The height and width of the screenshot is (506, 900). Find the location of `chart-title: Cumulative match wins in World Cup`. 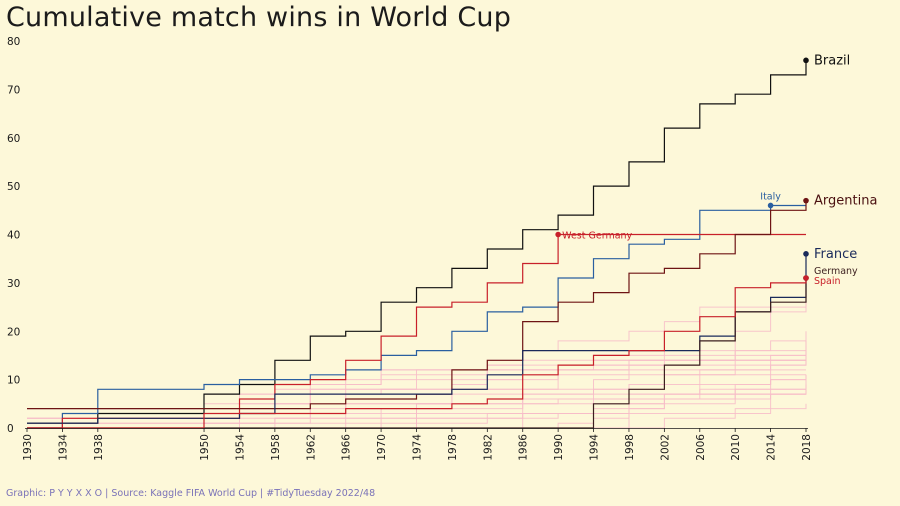

chart-title: Cumulative match wins in World Cup is located at coordinates (259, 17).